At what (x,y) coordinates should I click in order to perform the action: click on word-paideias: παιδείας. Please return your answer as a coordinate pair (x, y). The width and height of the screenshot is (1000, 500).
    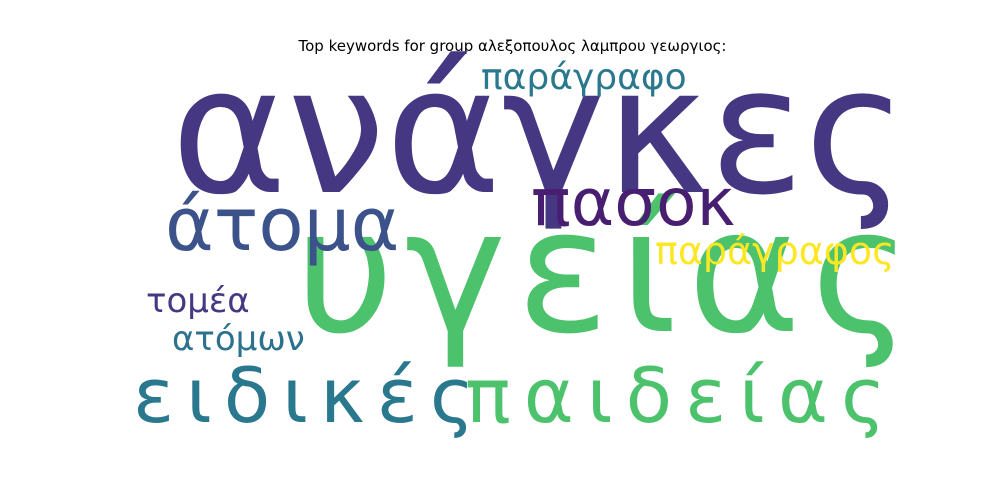
    Looking at the image, I should click on (682, 395).